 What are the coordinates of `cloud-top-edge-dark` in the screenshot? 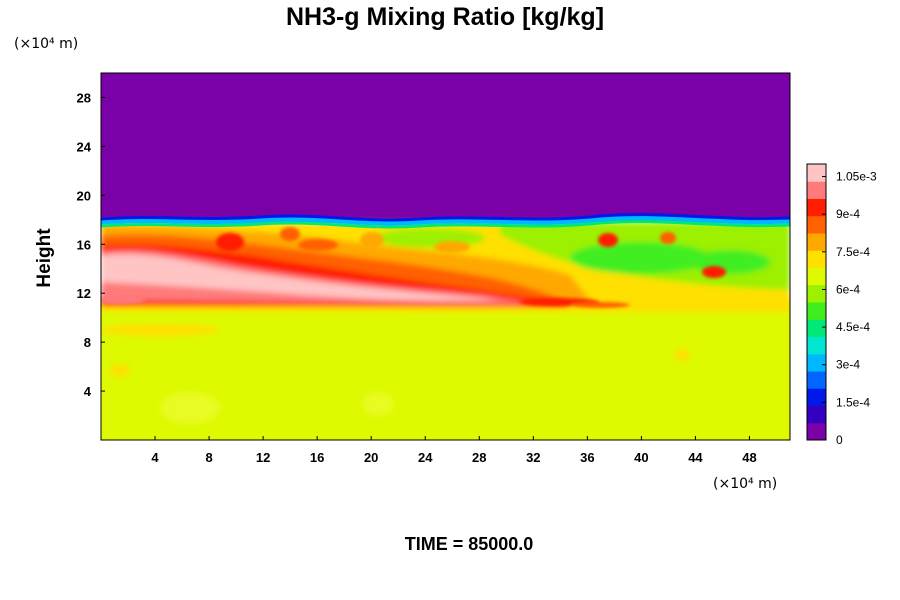 It's located at (445, 217).